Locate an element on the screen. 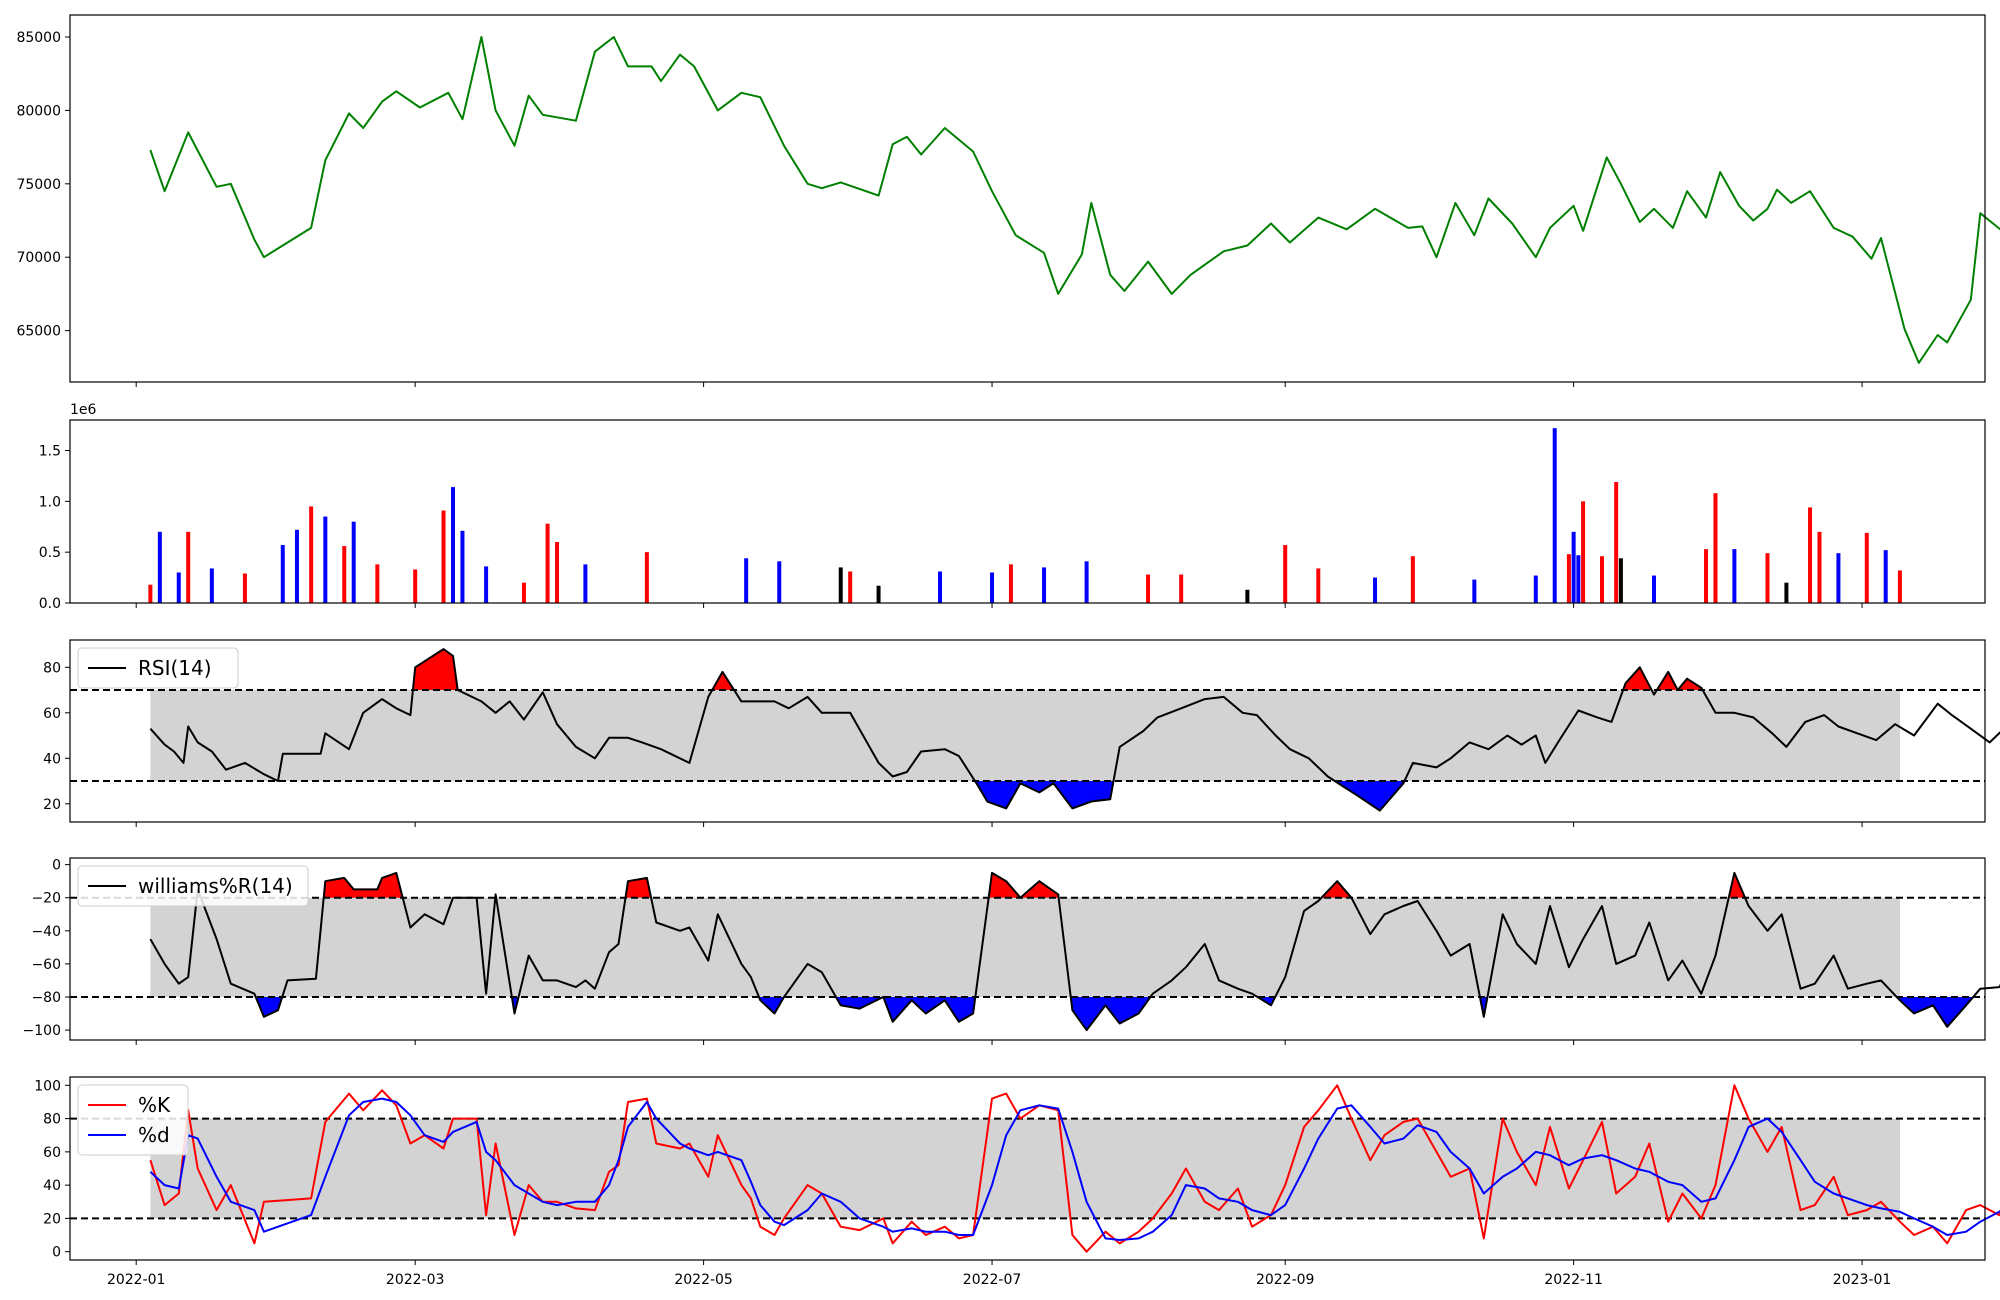 This screenshot has height=1300, width=2000. volume-y-tick-label: 0.5 is located at coordinates (50, 553).